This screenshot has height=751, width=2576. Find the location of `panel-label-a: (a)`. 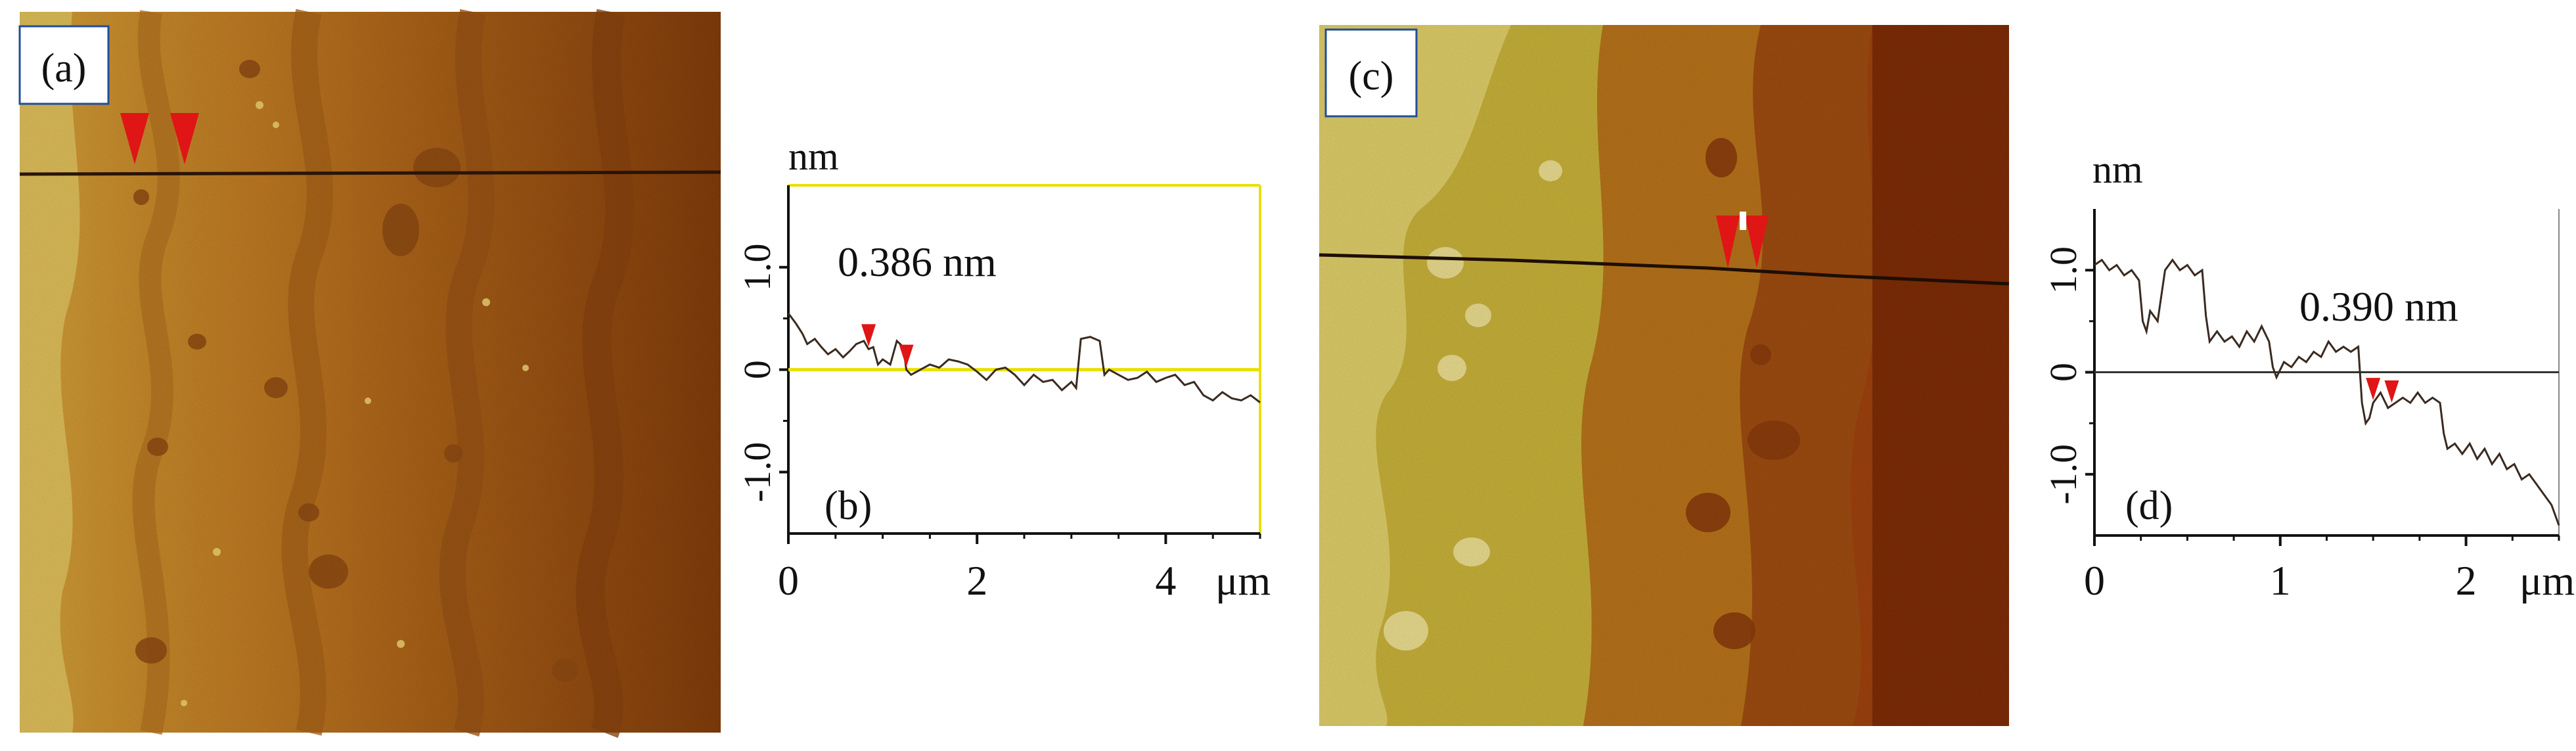

panel-label-a: (a) is located at coordinates (64, 65).